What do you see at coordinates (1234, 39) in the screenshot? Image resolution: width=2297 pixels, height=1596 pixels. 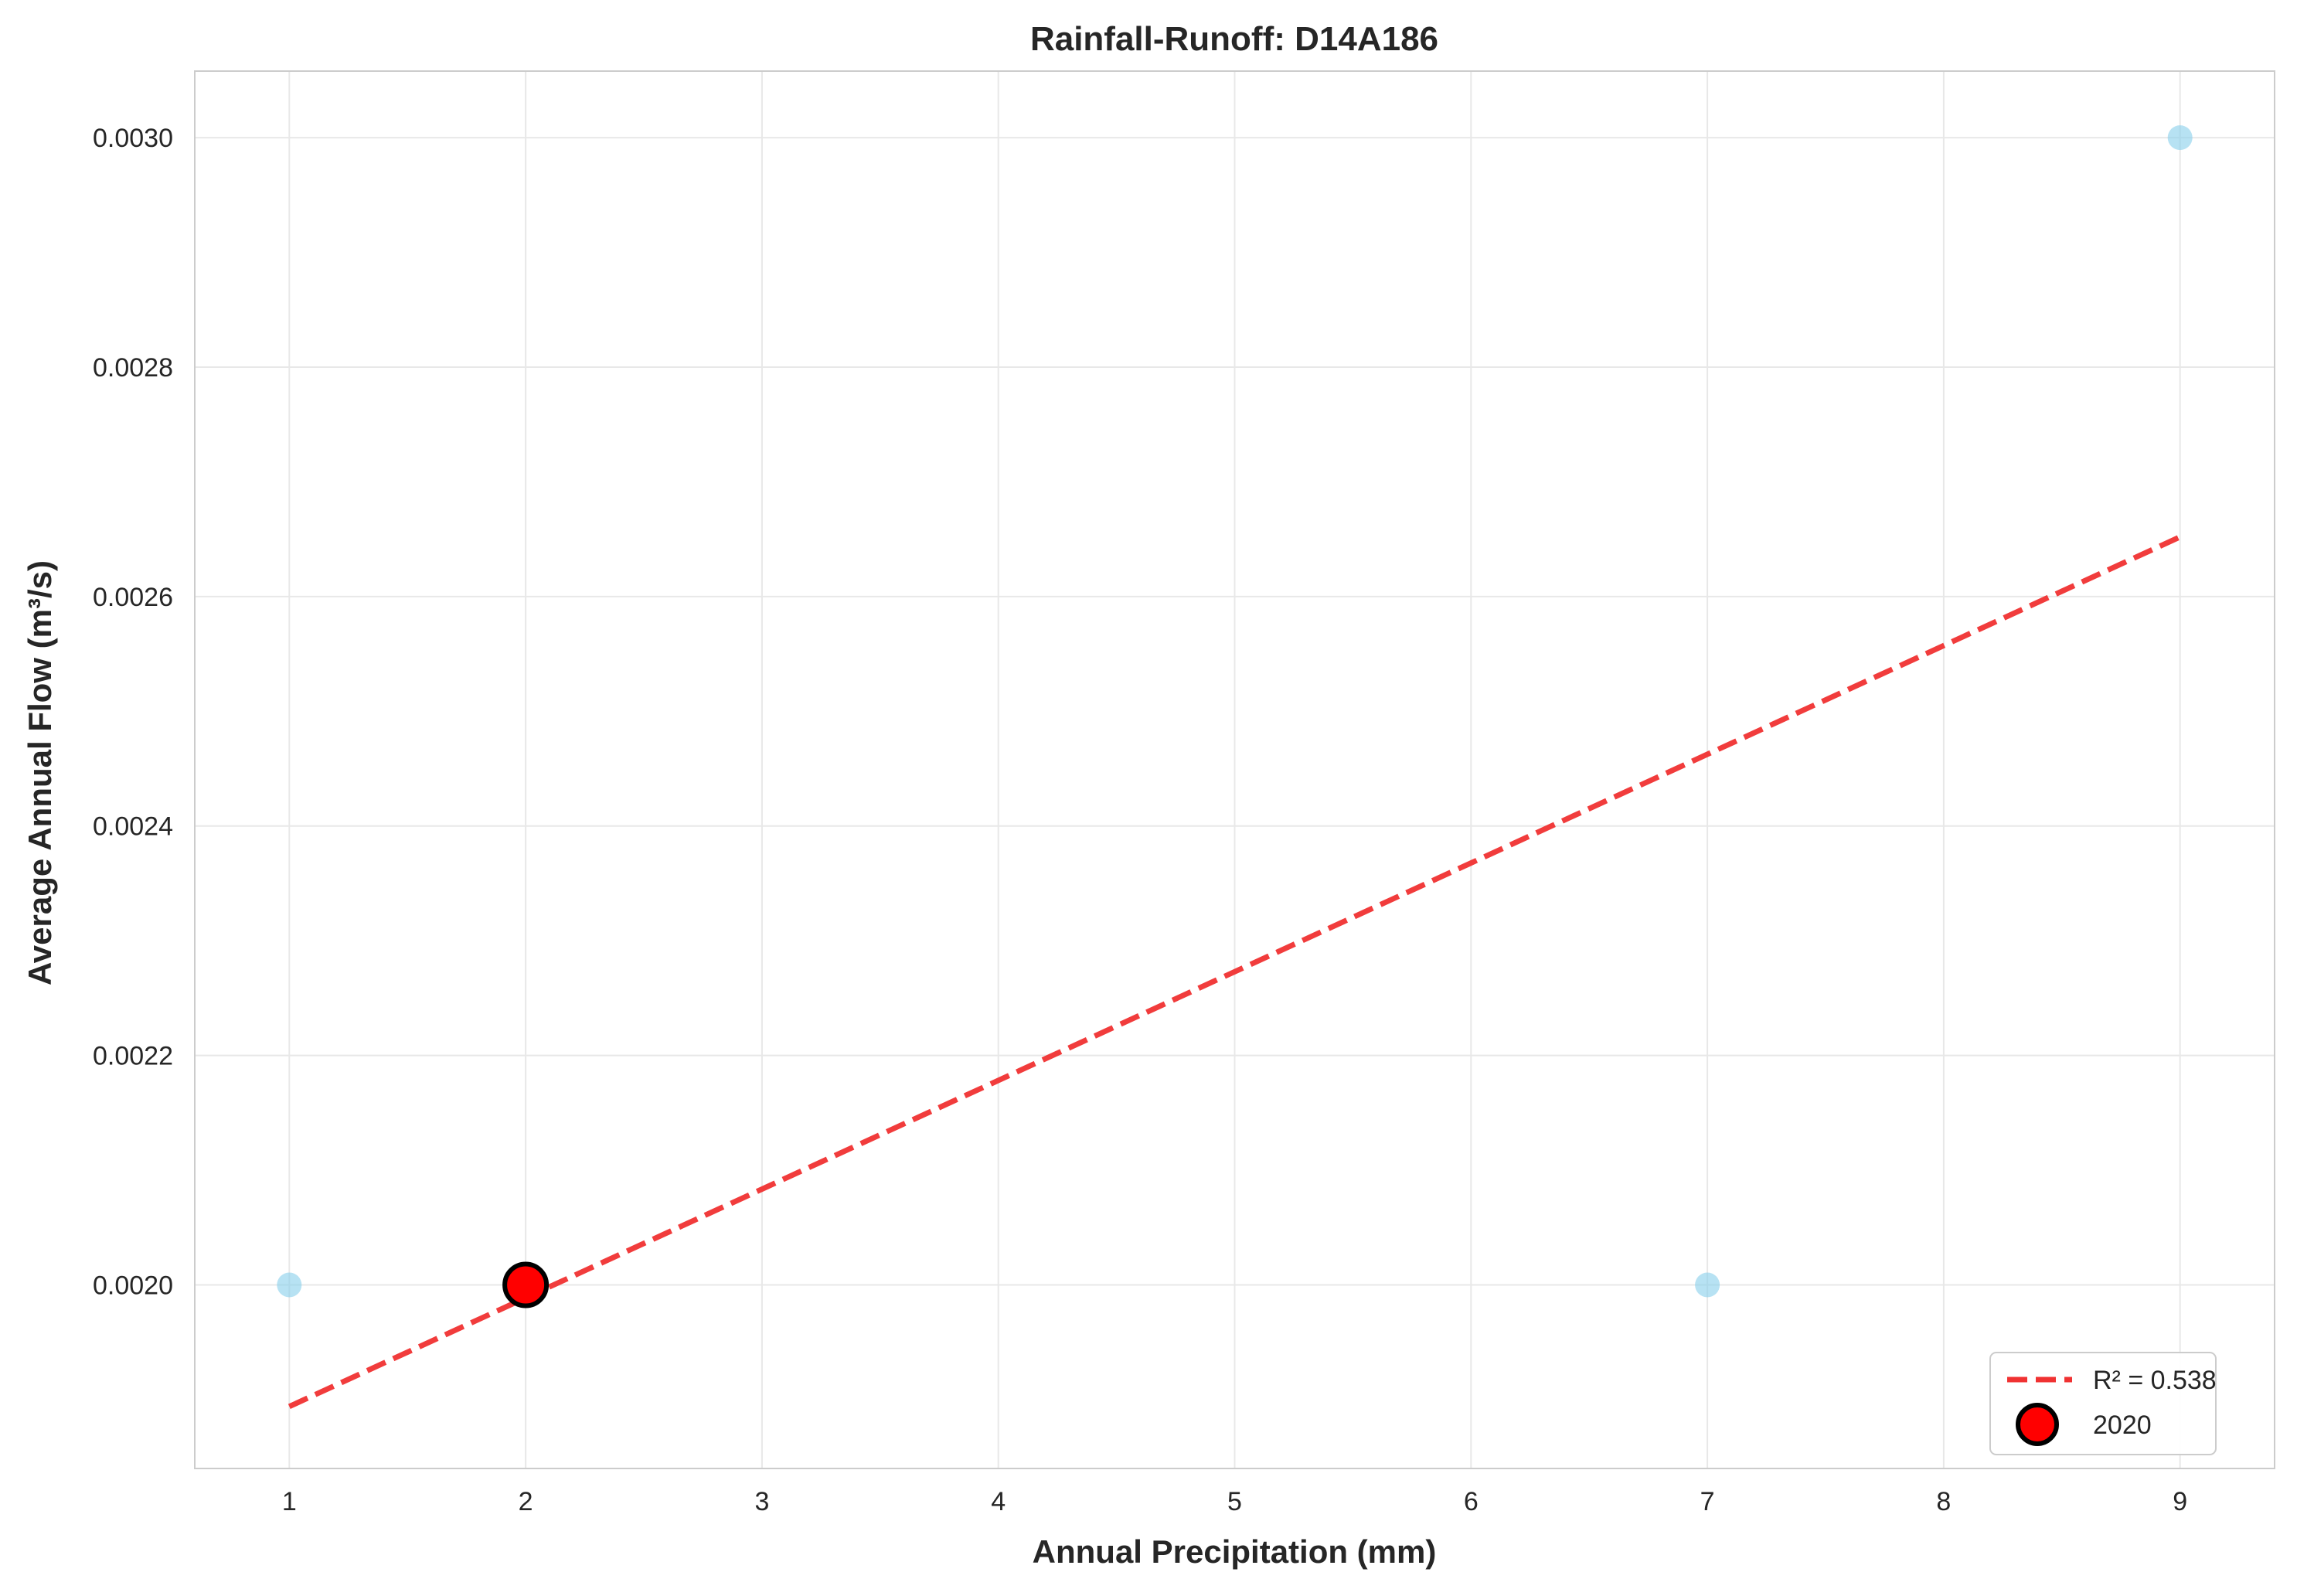 I see `chart-title: Rainfall-Runoff: D14A186` at bounding box center [1234, 39].